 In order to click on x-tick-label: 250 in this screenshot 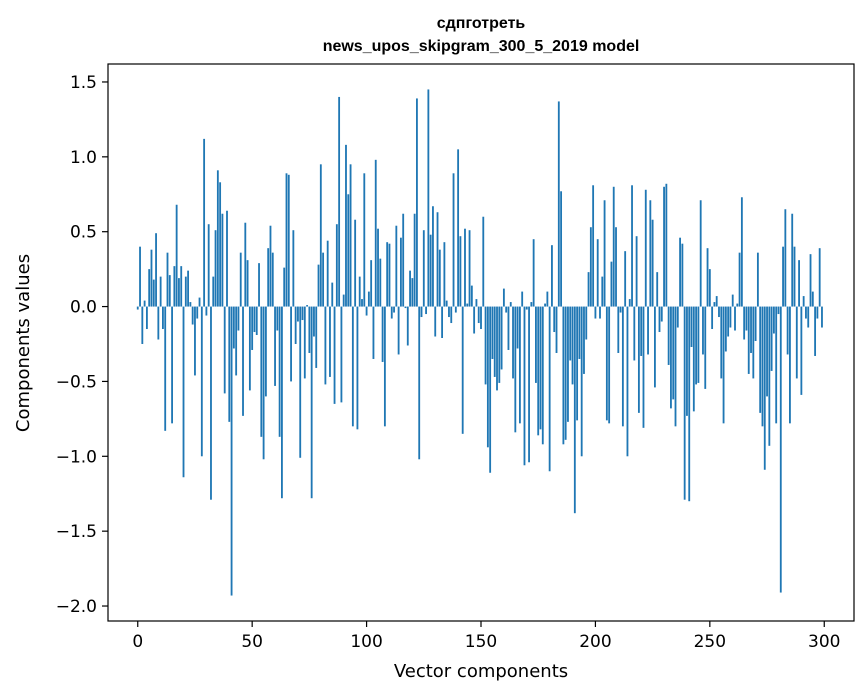, I will do `click(710, 642)`.